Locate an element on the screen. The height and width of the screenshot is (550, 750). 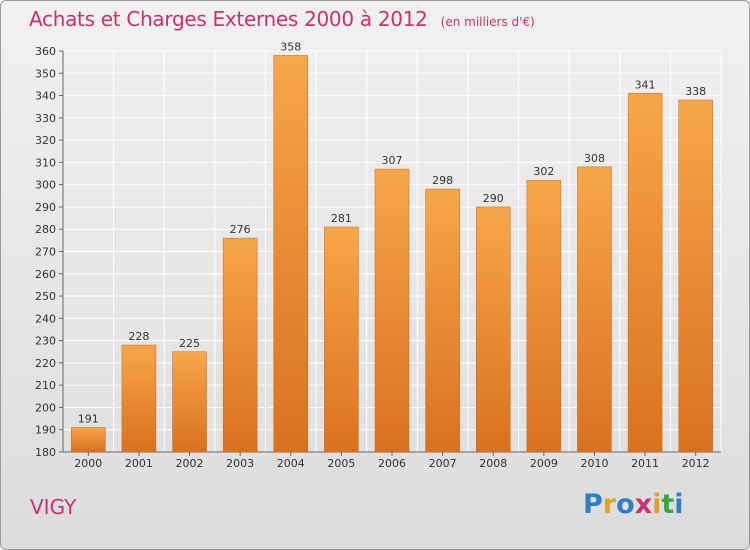
data-label: 308 is located at coordinates (594, 158).